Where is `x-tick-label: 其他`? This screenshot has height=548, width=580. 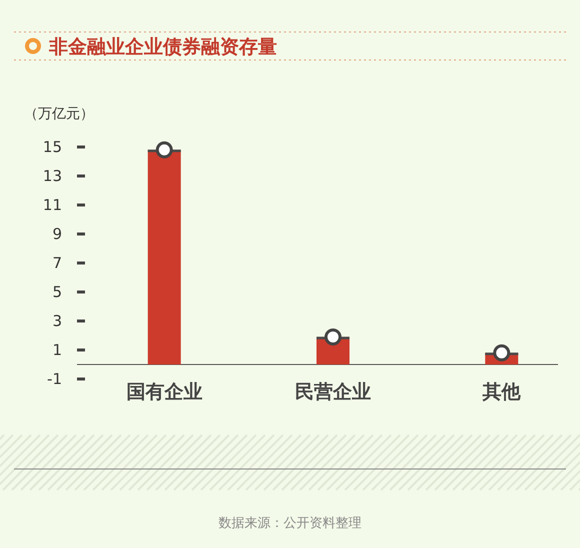 x-tick-label: 其他 is located at coordinates (502, 392).